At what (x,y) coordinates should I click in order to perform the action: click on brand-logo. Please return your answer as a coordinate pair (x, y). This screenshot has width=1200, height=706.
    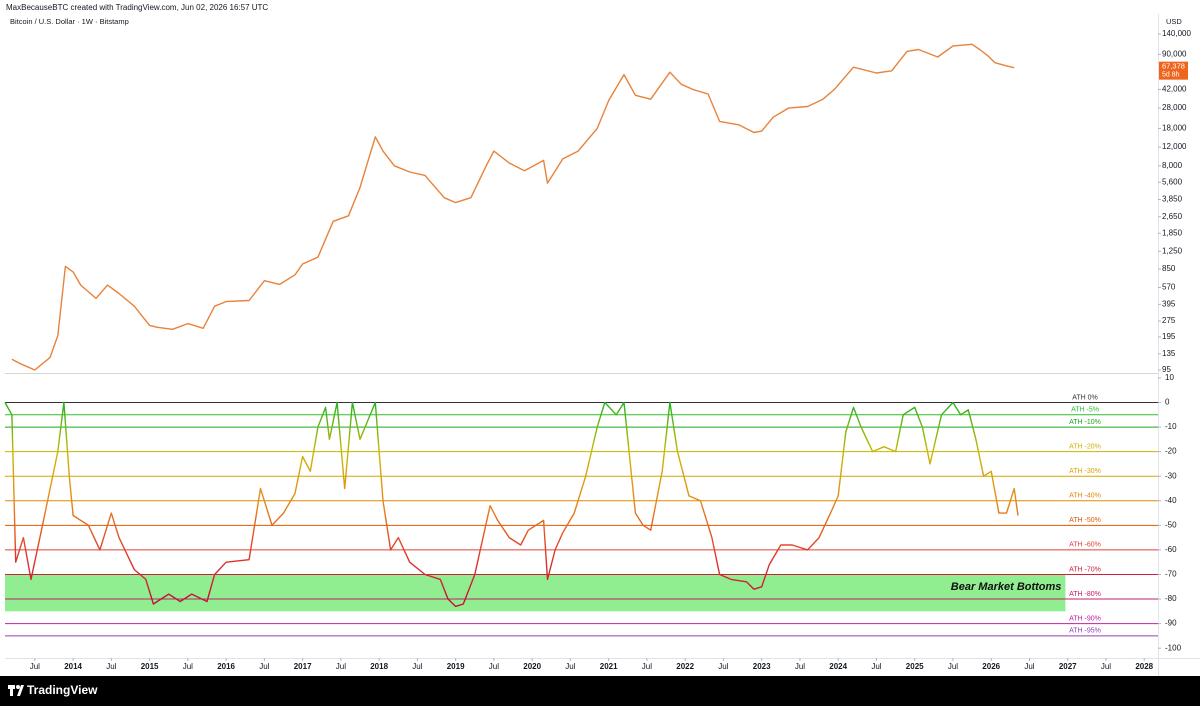
    Looking at the image, I should click on (16, 690).